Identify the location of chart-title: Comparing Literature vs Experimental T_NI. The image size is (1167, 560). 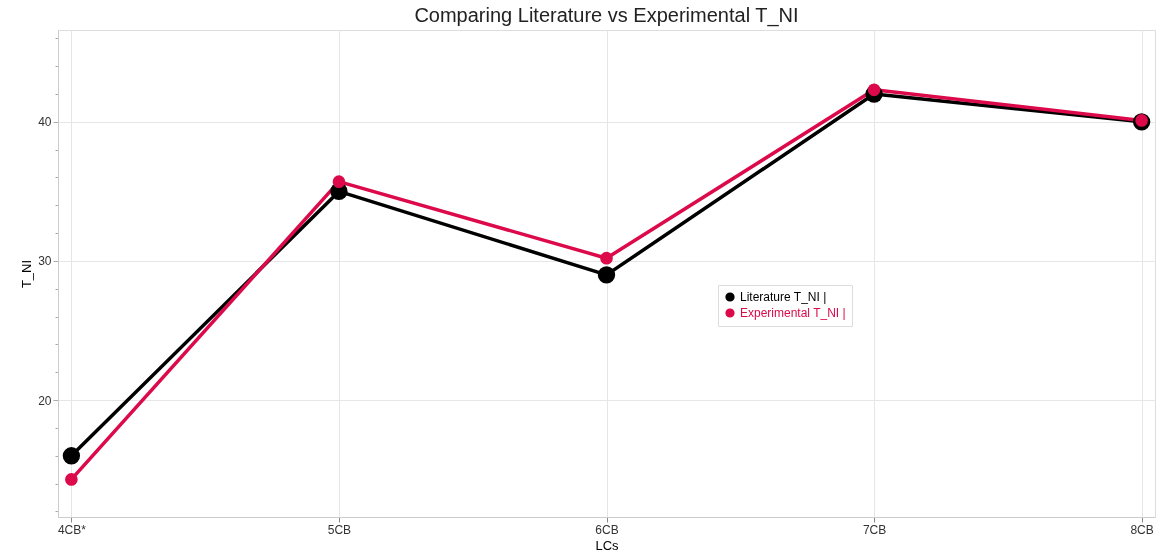
(606, 15).